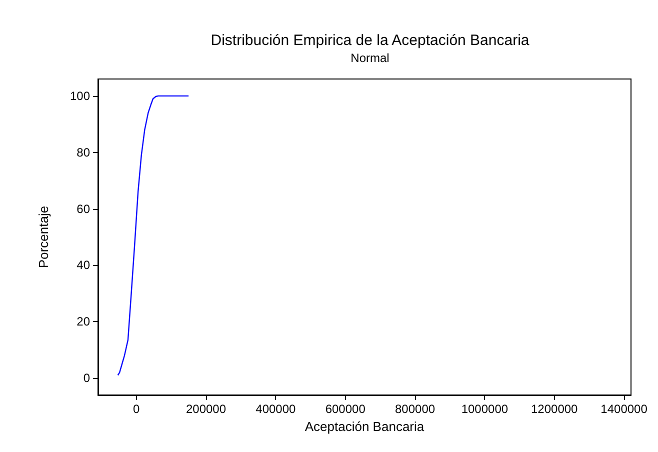 This screenshot has width=658, height=452. What do you see at coordinates (624, 409) in the screenshot?
I see `x-tick-label: 1400000` at bounding box center [624, 409].